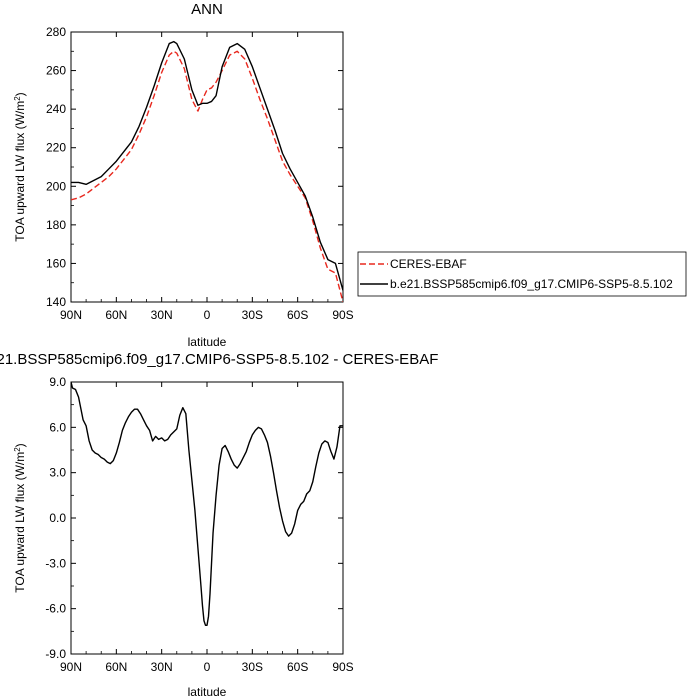  I want to click on chart-top-ylabel: TOA upward LW flux (W/m2), so click(20, 166).